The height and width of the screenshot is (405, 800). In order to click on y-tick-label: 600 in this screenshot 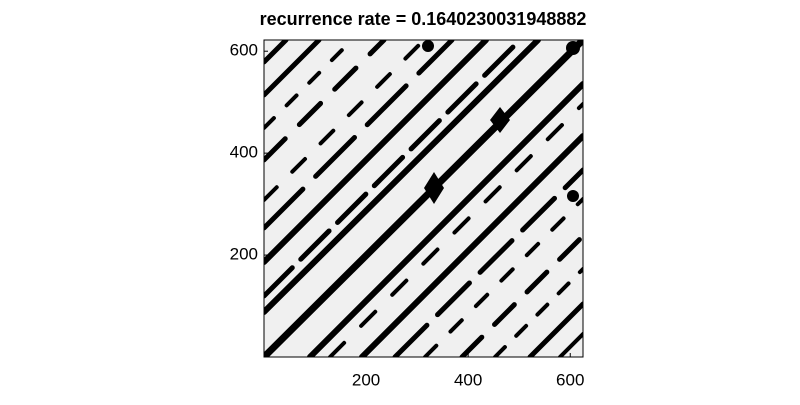, I will do `click(244, 50)`.